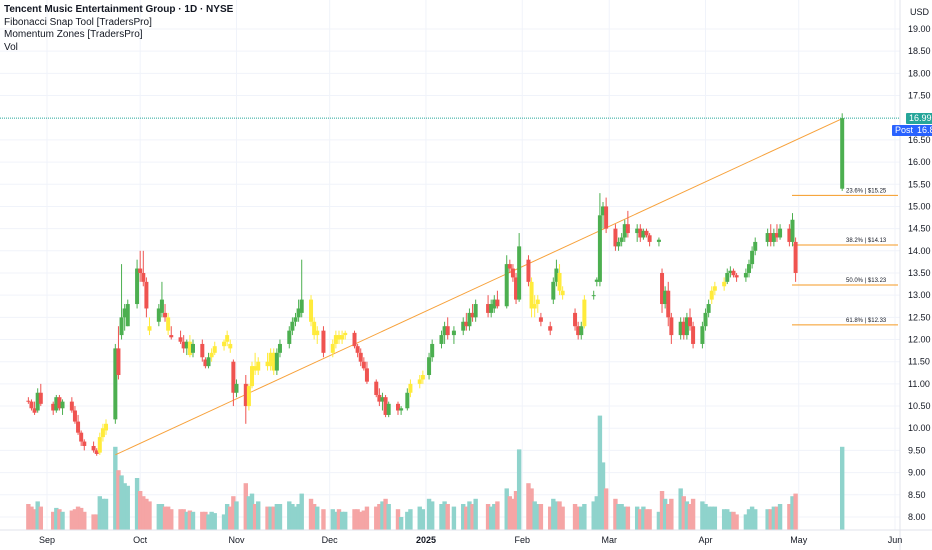 The width and height of the screenshot is (932, 550). I want to click on legend-indicator-volume: Vol, so click(11, 47).